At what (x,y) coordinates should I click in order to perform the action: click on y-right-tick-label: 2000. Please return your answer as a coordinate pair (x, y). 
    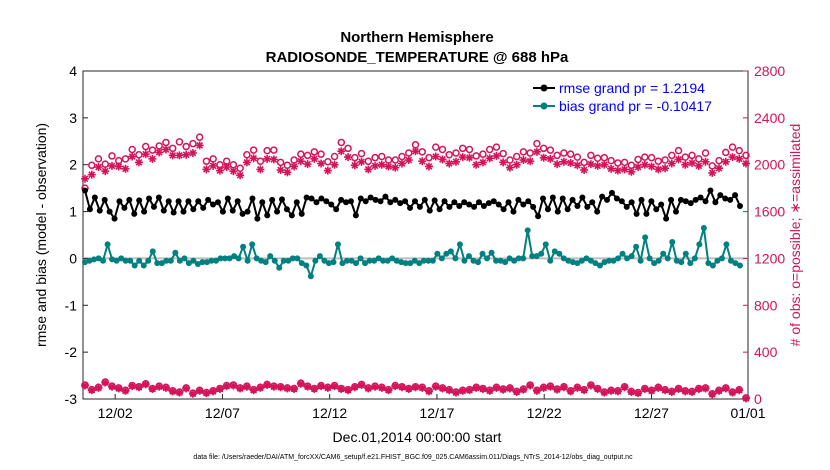
    Looking at the image, I should click on (769, 165).